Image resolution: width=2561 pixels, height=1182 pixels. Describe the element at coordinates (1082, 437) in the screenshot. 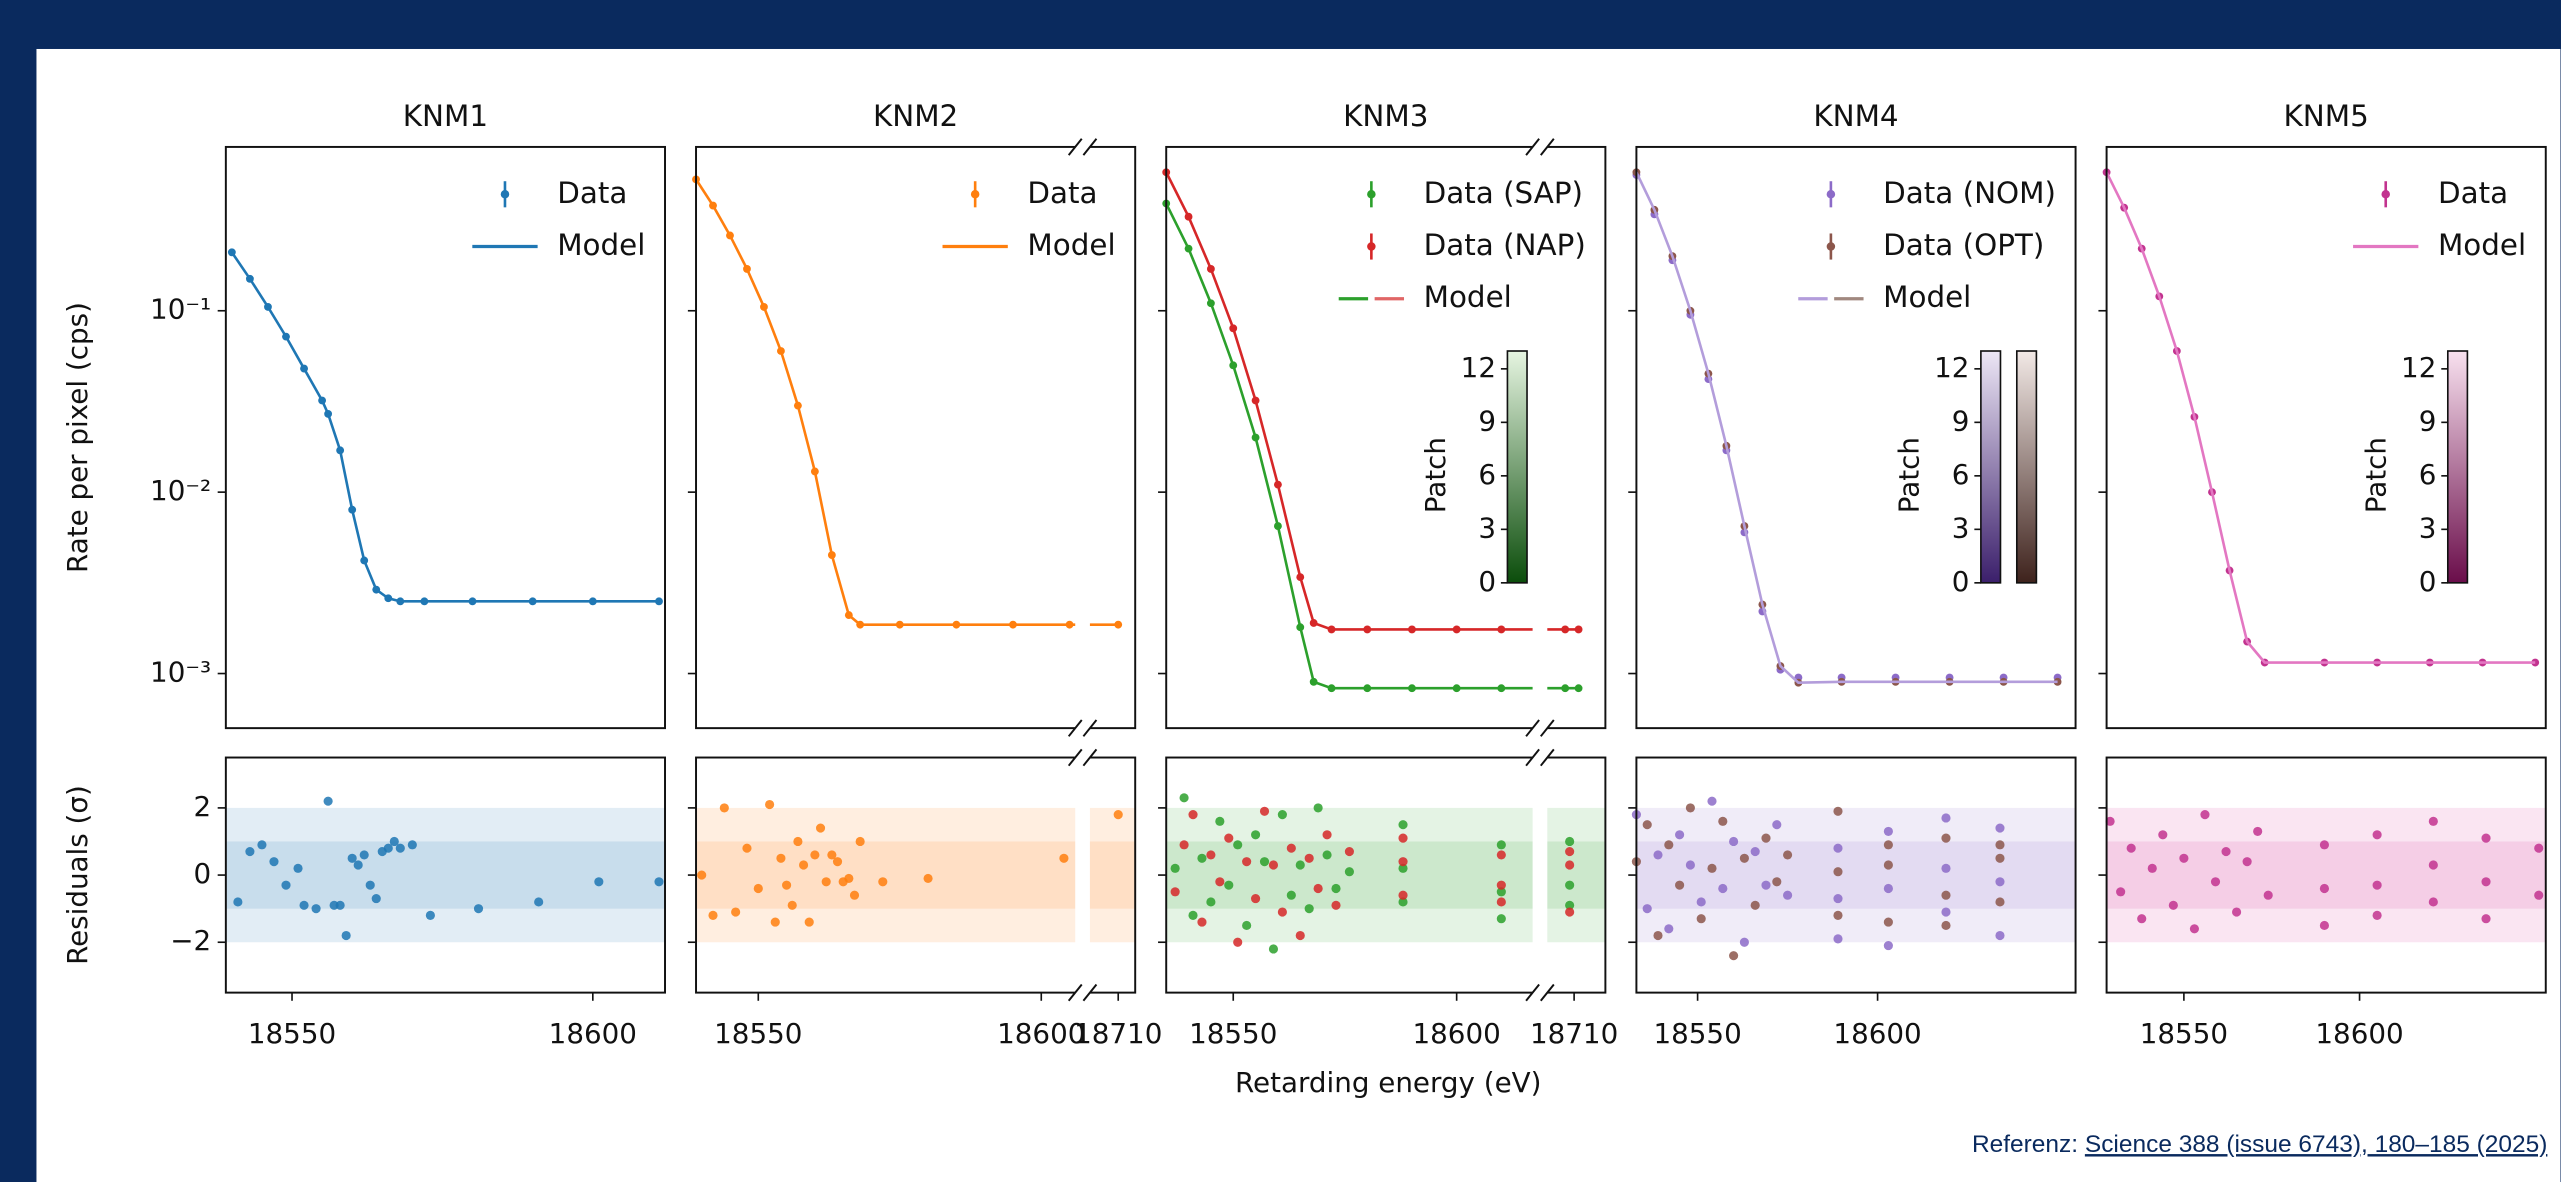

I see `axis-break-gap` at that location.